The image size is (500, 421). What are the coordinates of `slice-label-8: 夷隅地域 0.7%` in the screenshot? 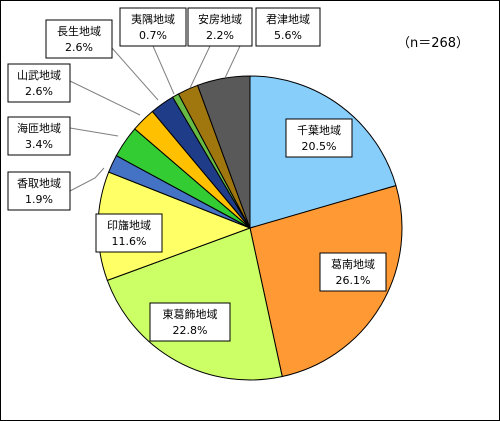 It's located at (153, 27).